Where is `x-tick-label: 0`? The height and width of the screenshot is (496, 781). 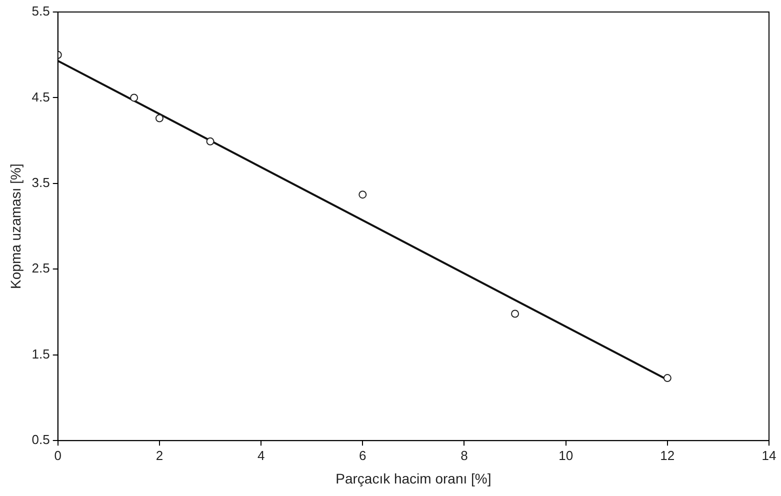
x-tick-label: 0 is located at coordinates (58, 455).